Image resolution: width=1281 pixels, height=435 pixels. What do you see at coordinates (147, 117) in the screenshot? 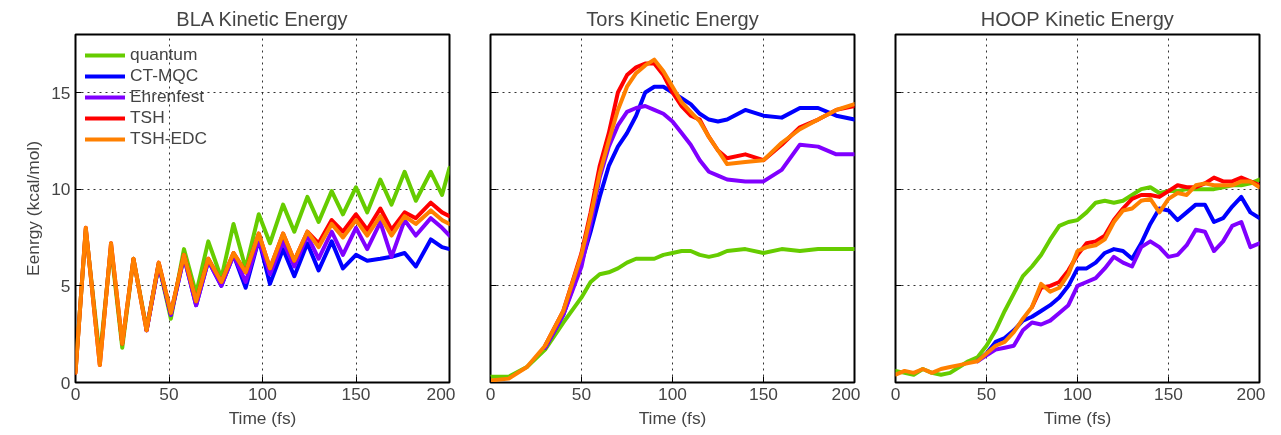
I see `legend-label: TSH` at bounding box center [147, 117].